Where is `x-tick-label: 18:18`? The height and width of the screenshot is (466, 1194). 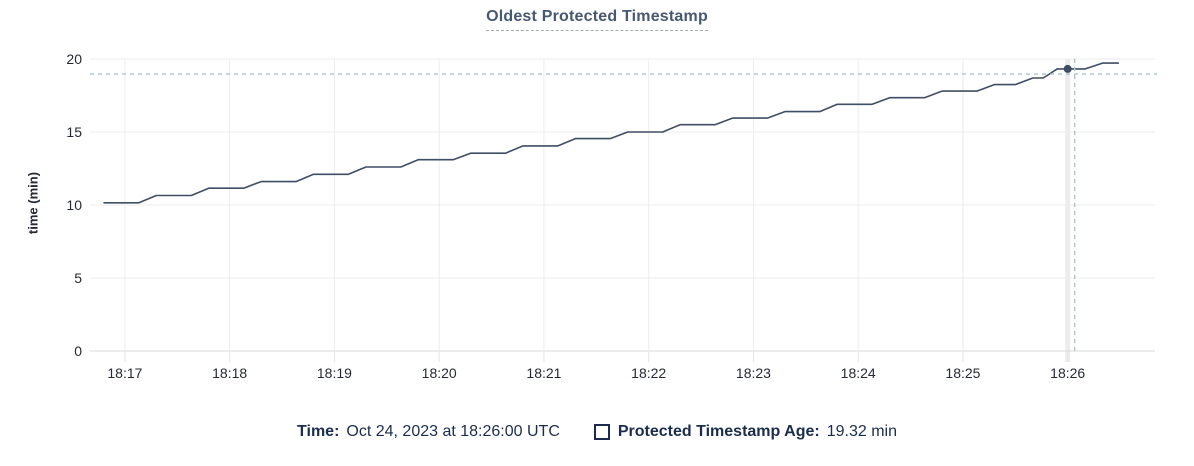 x-tick-label: 18:18 is located at coordinates (229, 373).